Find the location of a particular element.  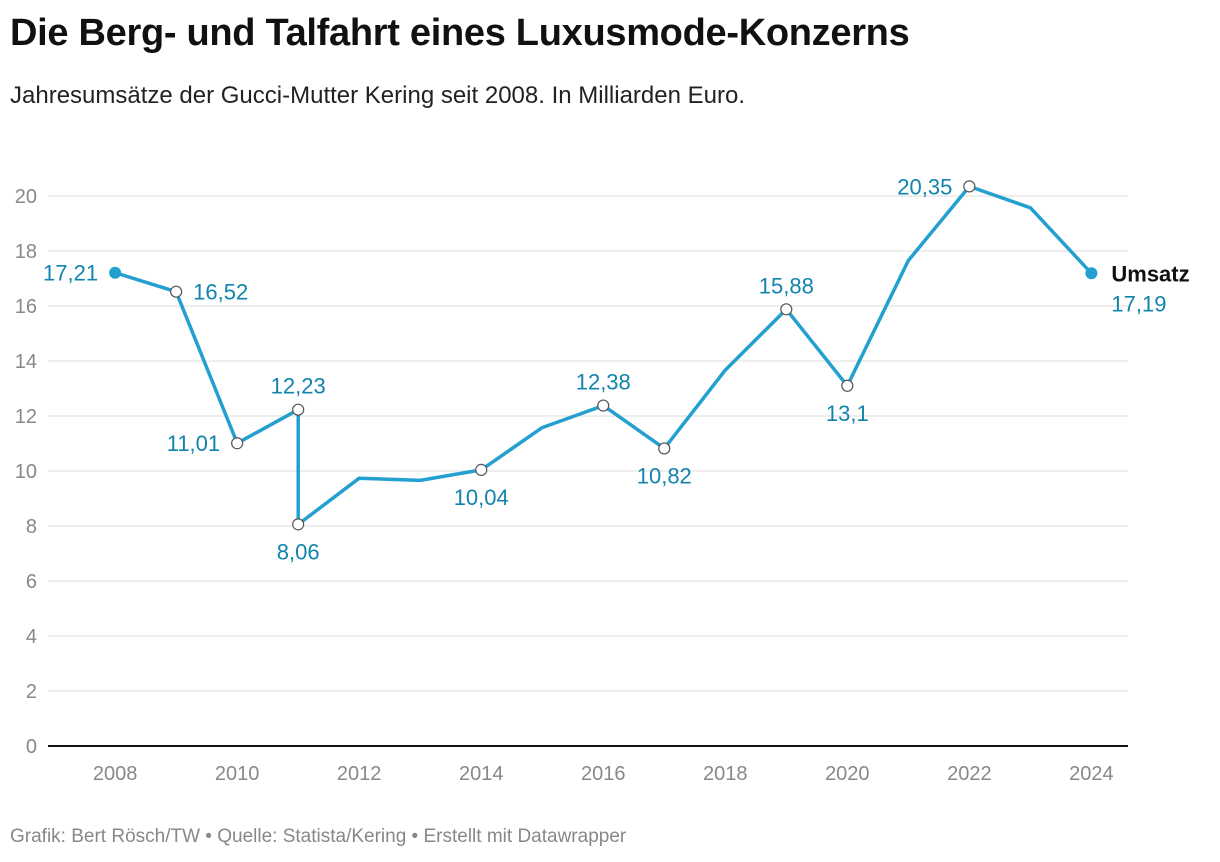

x-axis-ticks: 2008 2010 2012 2014 2016 2018 2020 2022 2024 is located at coordinates (603, 774).